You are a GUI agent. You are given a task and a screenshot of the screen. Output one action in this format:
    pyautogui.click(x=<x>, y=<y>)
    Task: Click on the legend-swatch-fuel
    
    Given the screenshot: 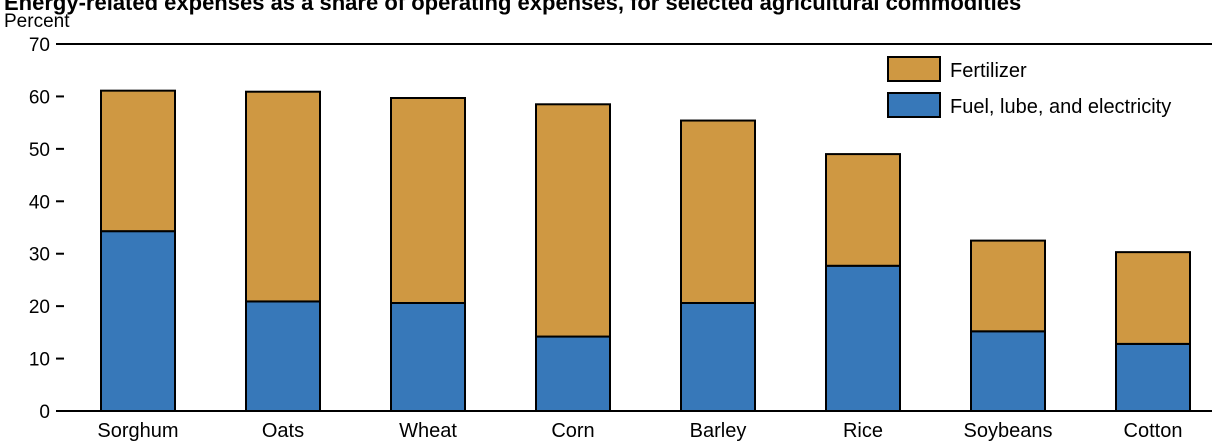 What is the action you would take?
    pyautogui.click(x=914, y=105)
    